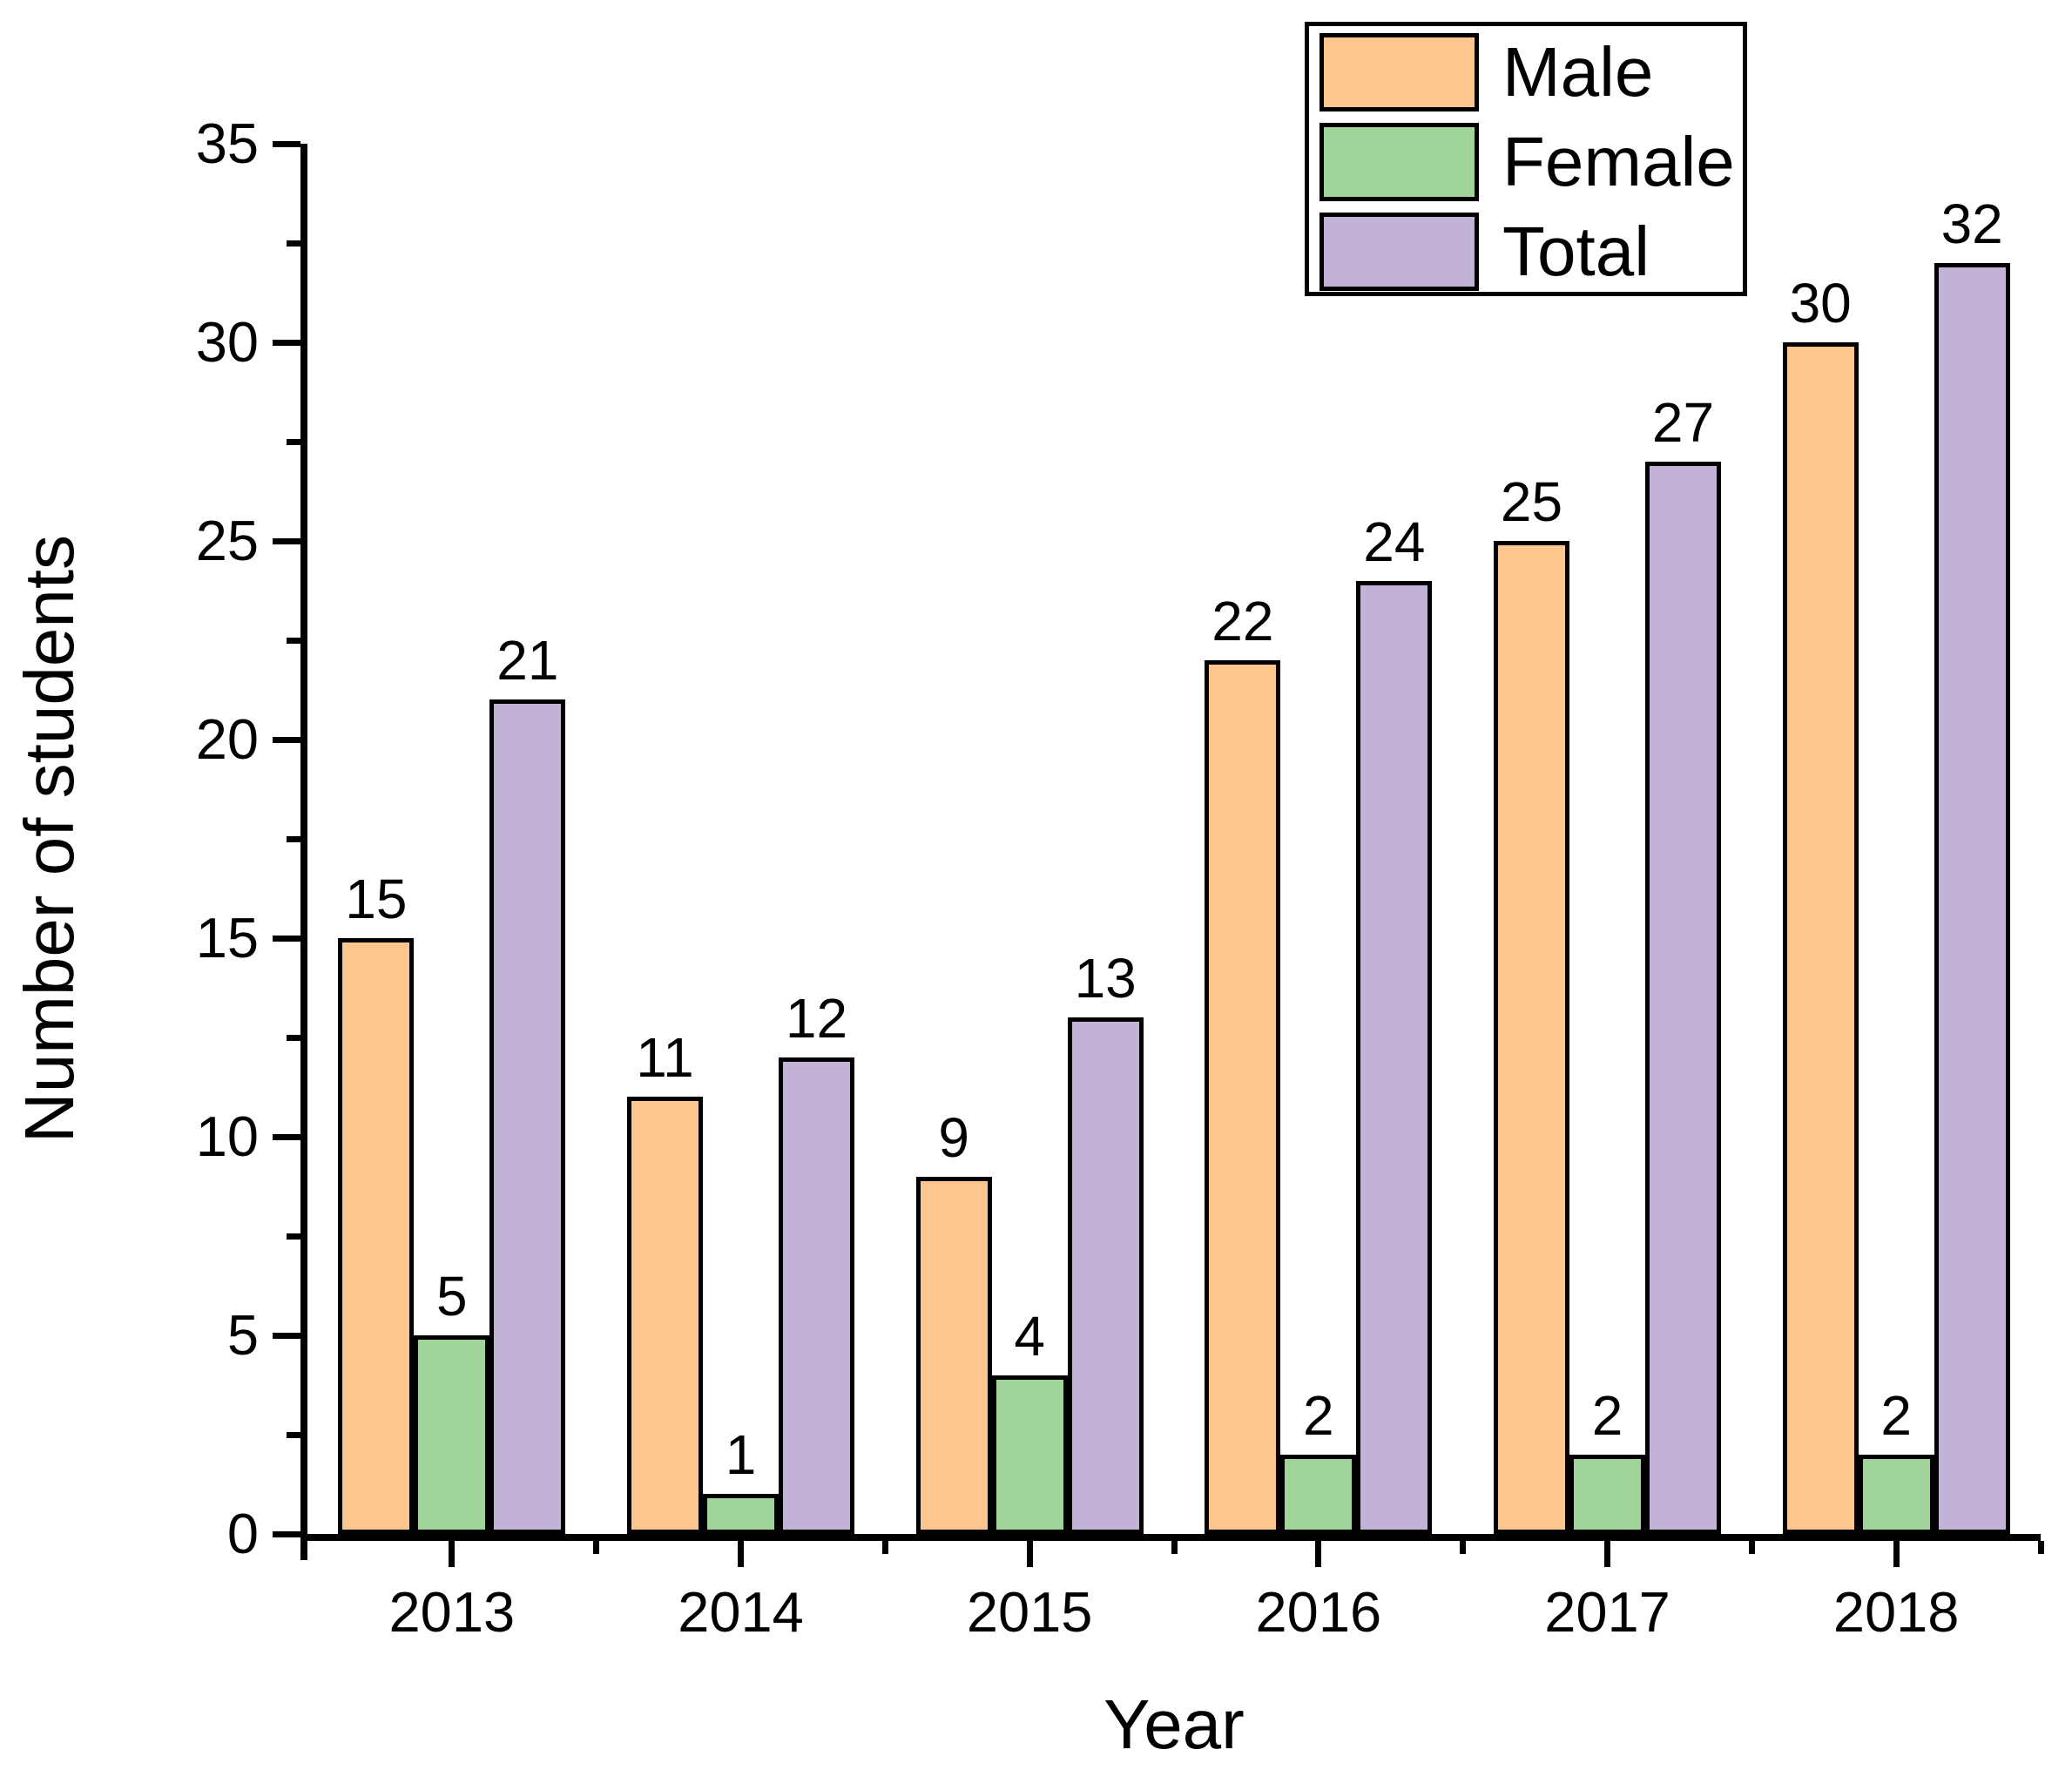  I want to click on value-label-female-2016: 2, so click(1318, 1415).